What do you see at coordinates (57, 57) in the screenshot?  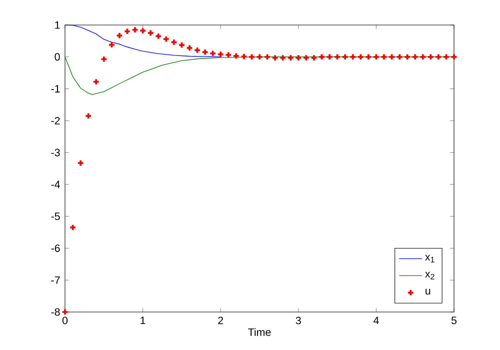 I see `y-tick-label: 0` at bounding box center [57, 57].